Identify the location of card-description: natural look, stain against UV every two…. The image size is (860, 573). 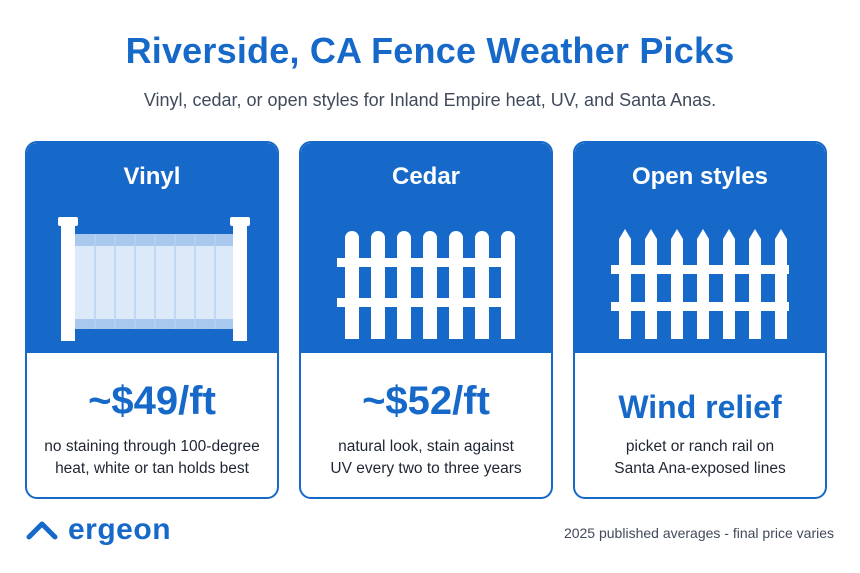
(426, 458).